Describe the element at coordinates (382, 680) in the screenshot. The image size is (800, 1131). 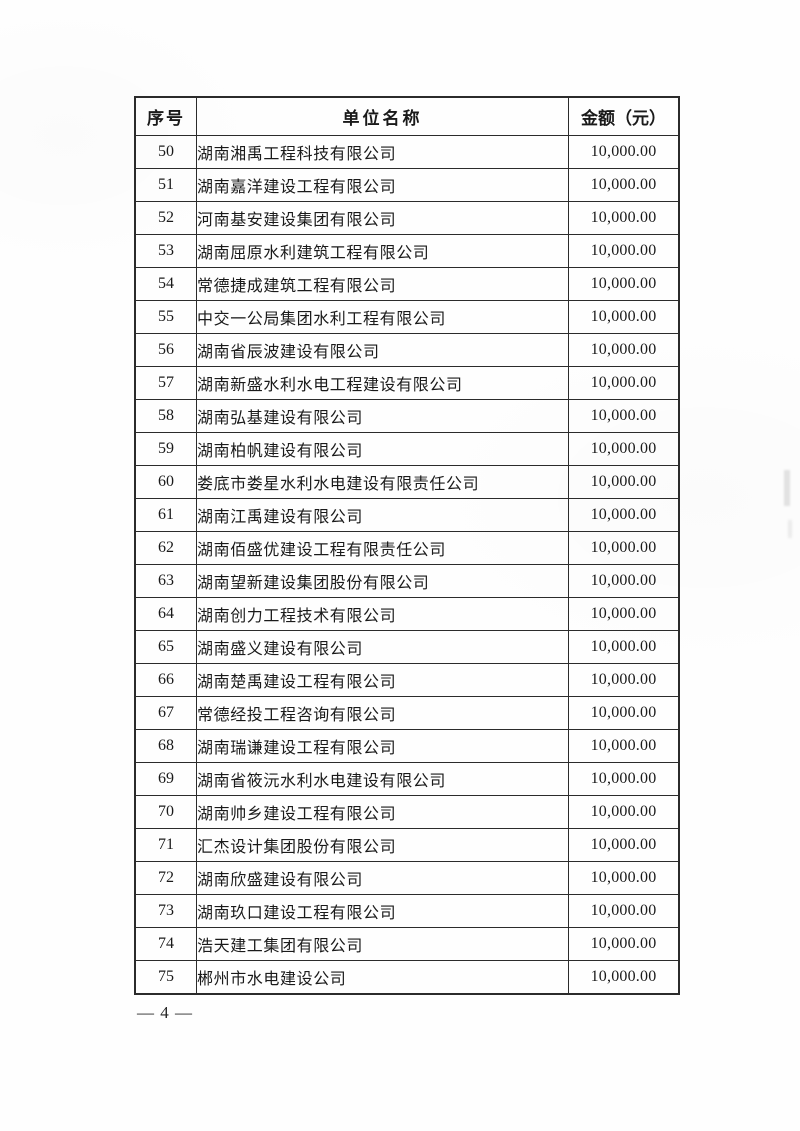
I see `cell-unit-name: 湖南楚禹建设工程有限公司` at that location.